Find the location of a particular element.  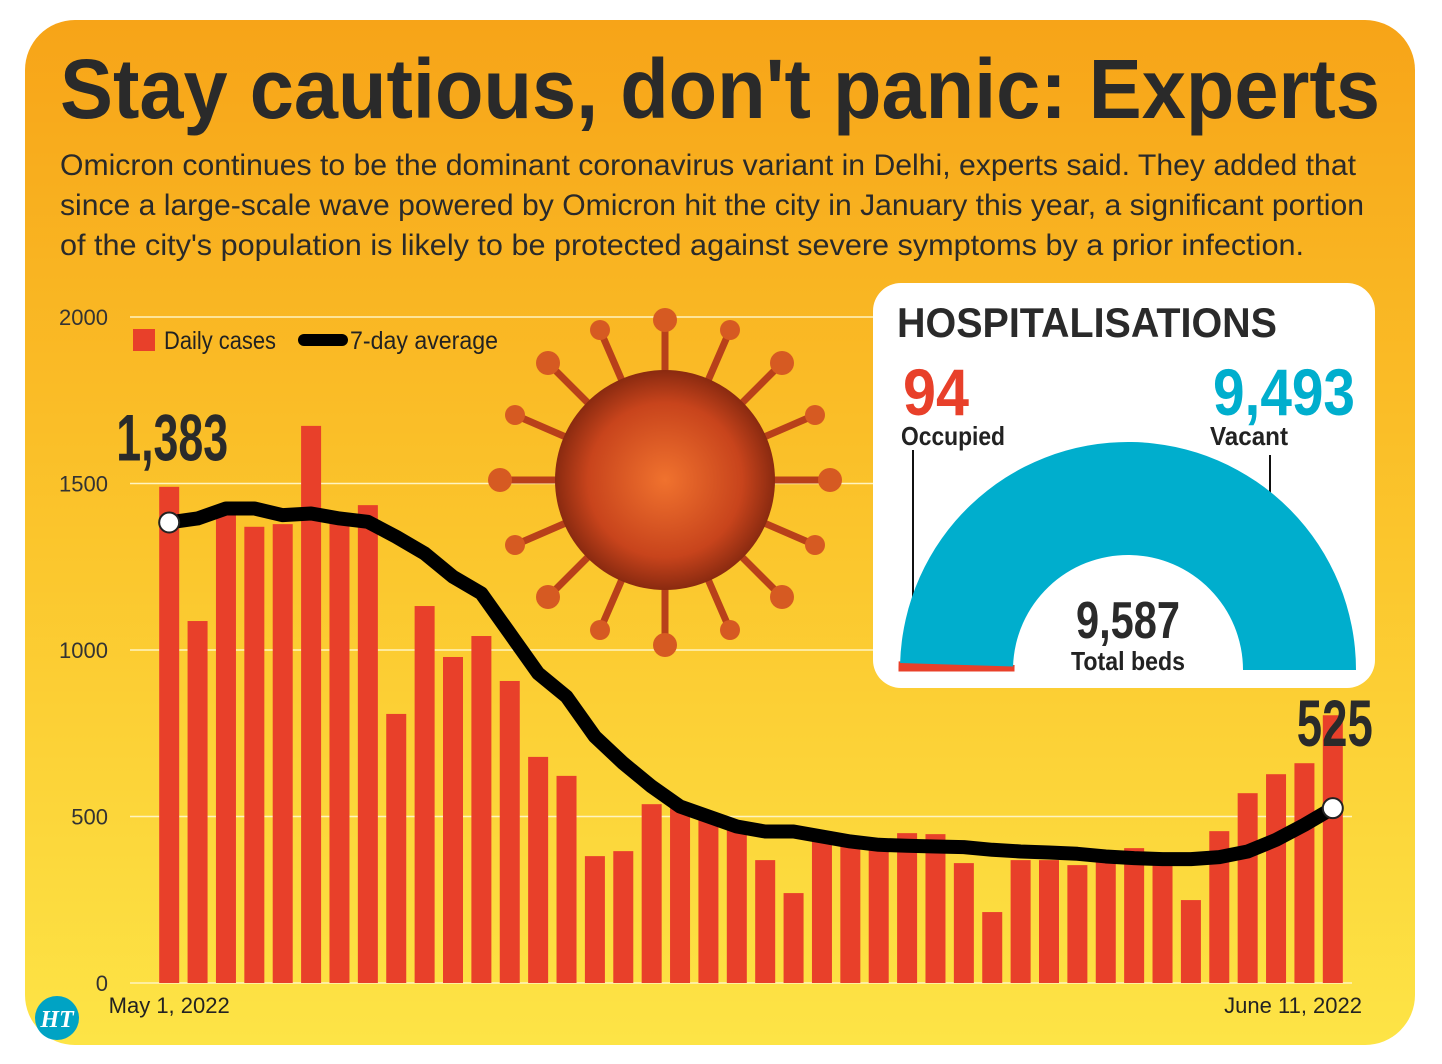

y-tick-label: 1500 is located at coordinates (83, 484).